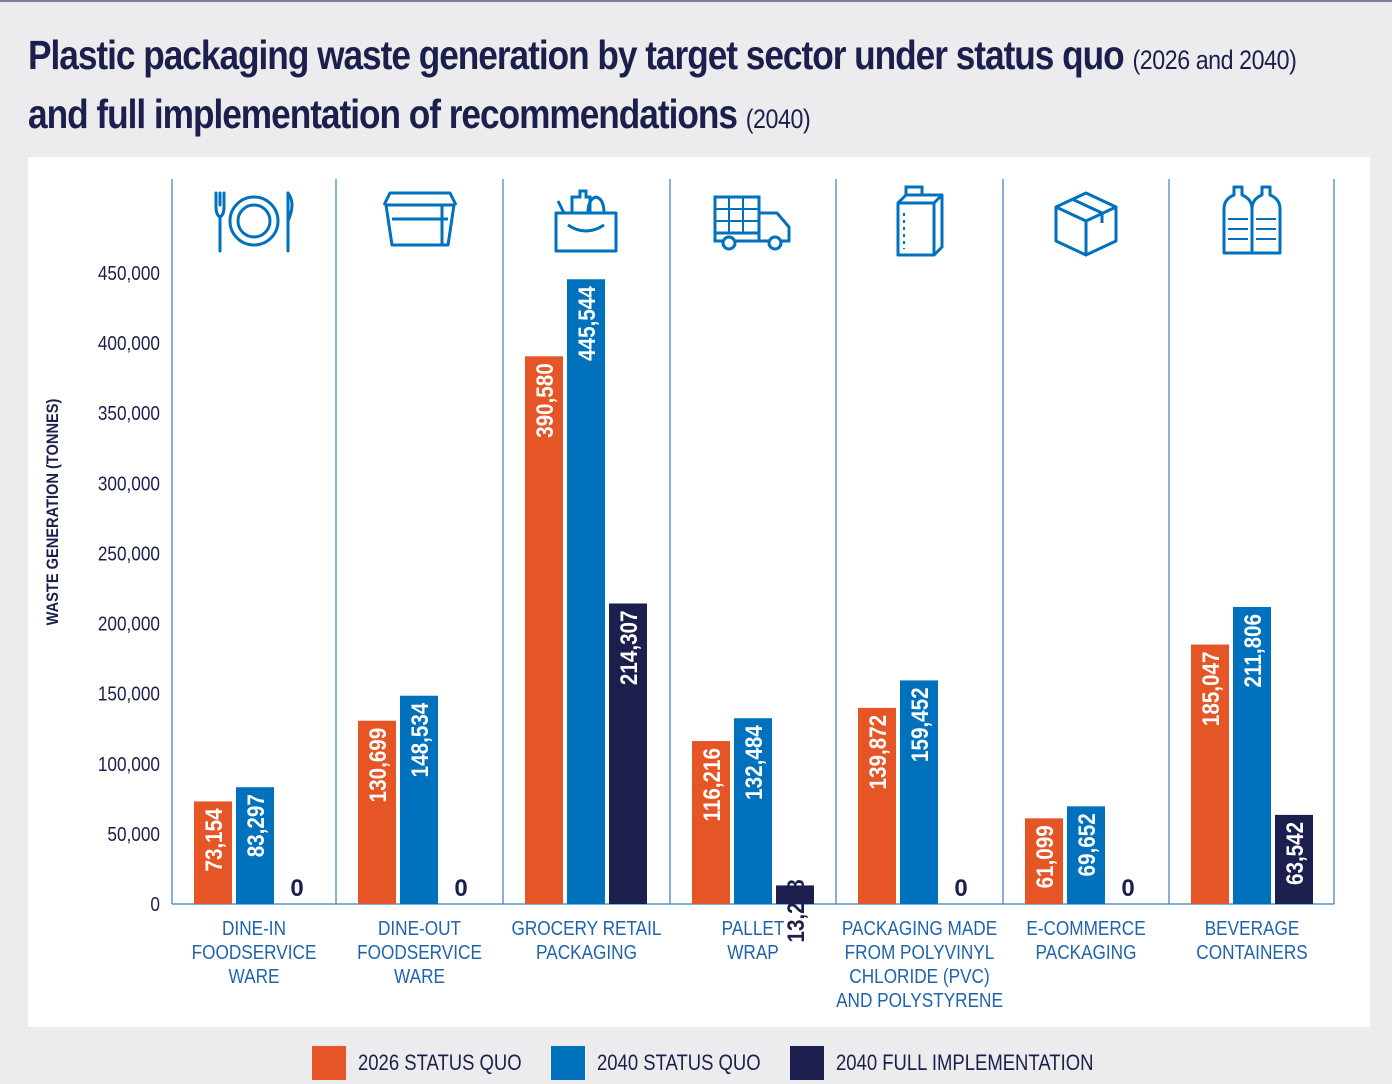  Describe the element at coordinates (1251, 952) in the screenshot. I see `category-label: CONTAINERS` at that location.